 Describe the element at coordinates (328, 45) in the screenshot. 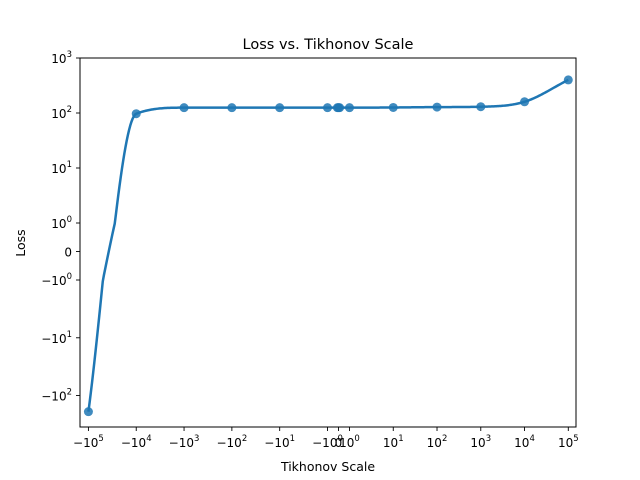

I see `chart-title: Loss vs. Tikhonov Scale` at that location.